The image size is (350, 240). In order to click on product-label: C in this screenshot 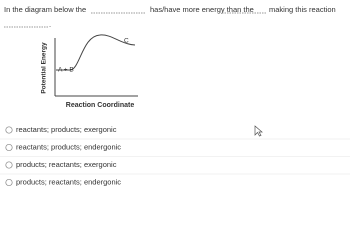, I will do `click(126, 41)`.